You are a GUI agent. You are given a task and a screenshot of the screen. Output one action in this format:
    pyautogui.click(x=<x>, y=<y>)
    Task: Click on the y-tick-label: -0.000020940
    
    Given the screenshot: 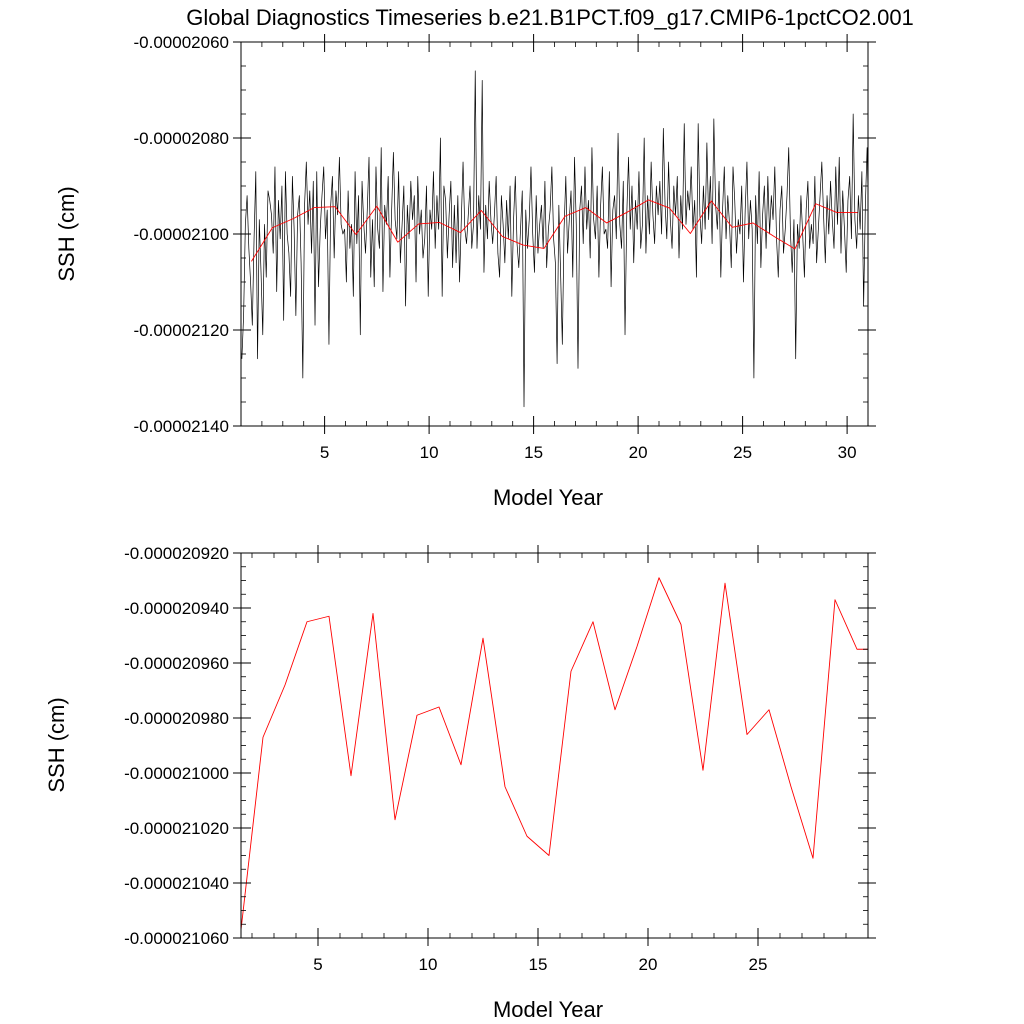 What is the action you would take?
    pyautogui.click(x=176, y=608)
    